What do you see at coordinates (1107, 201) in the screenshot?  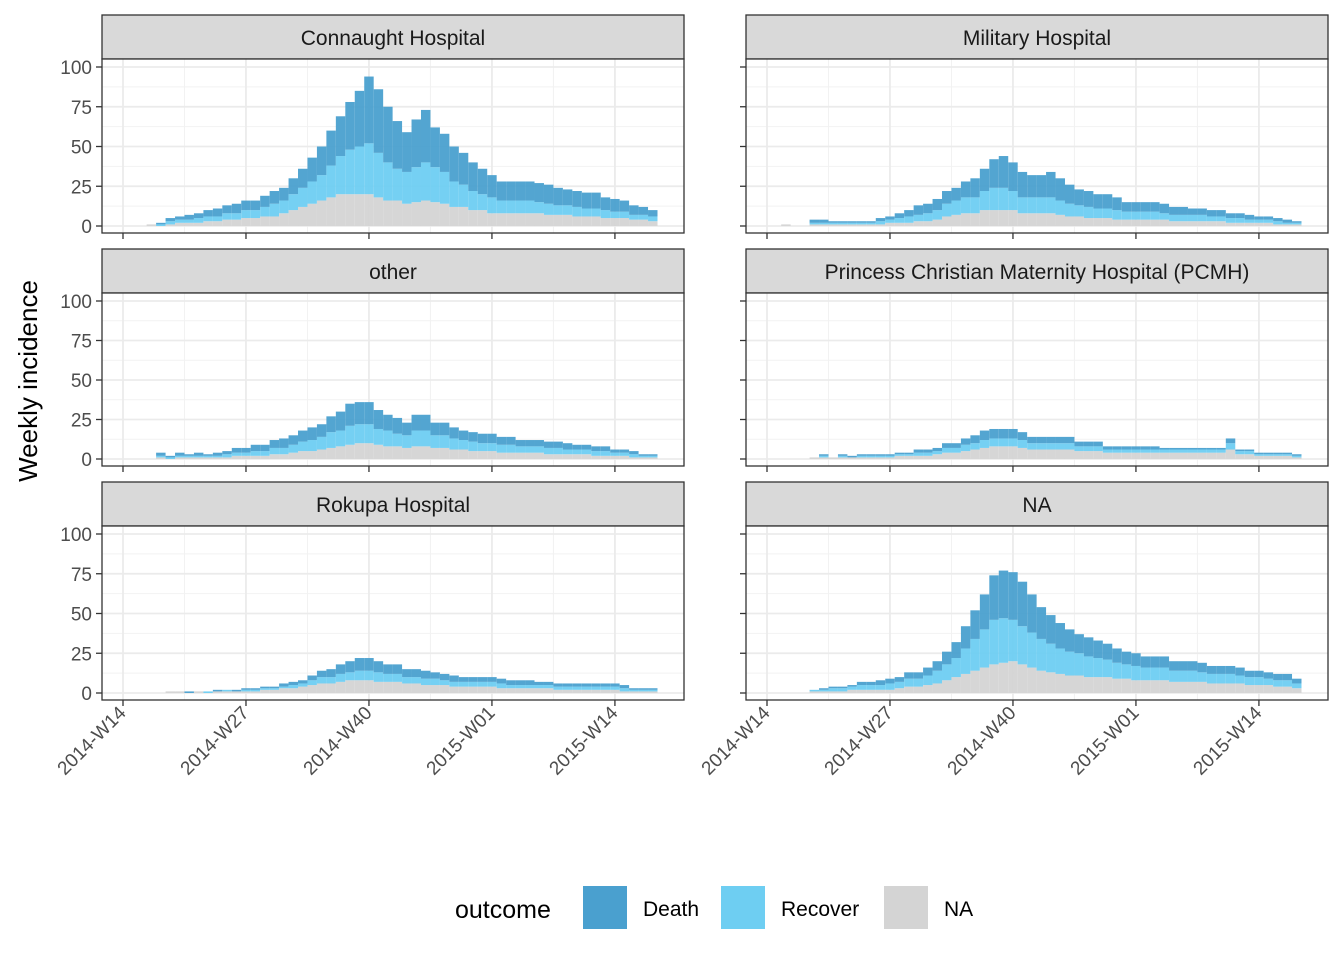 I see `bar-death-2014-W50` at bounding box center [1107, 201].